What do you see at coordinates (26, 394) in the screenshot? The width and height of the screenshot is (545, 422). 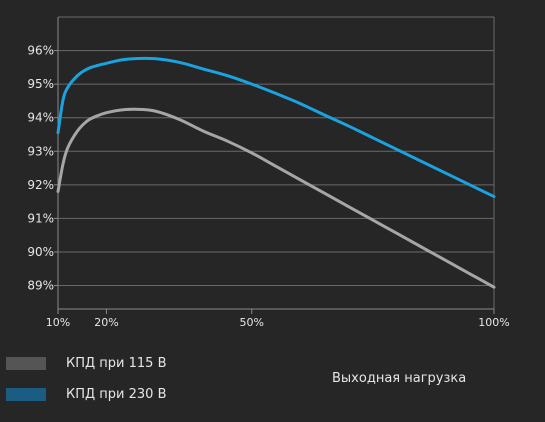 I see `legend-swatch-230v` at bounding box center [26, 394].